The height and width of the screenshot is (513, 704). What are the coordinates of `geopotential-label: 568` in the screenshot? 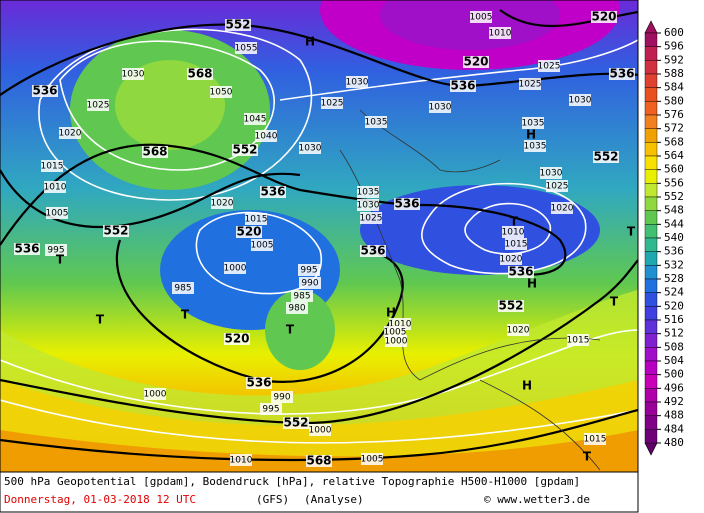 It's located at (318, 461).